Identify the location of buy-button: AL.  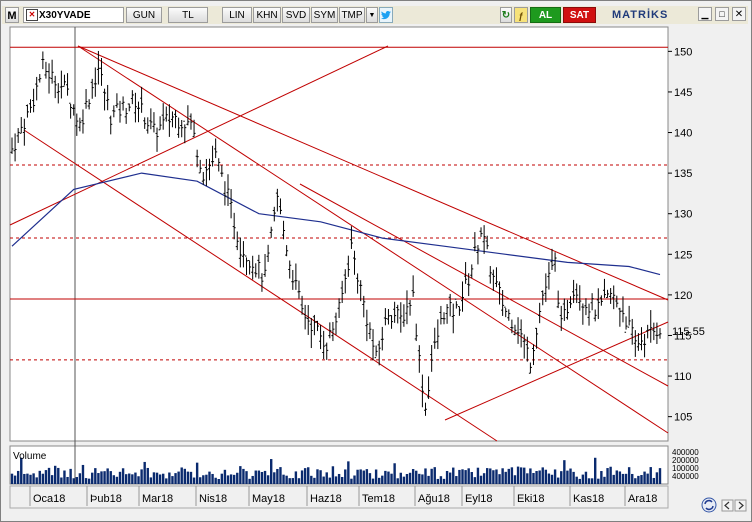
(545, 15).